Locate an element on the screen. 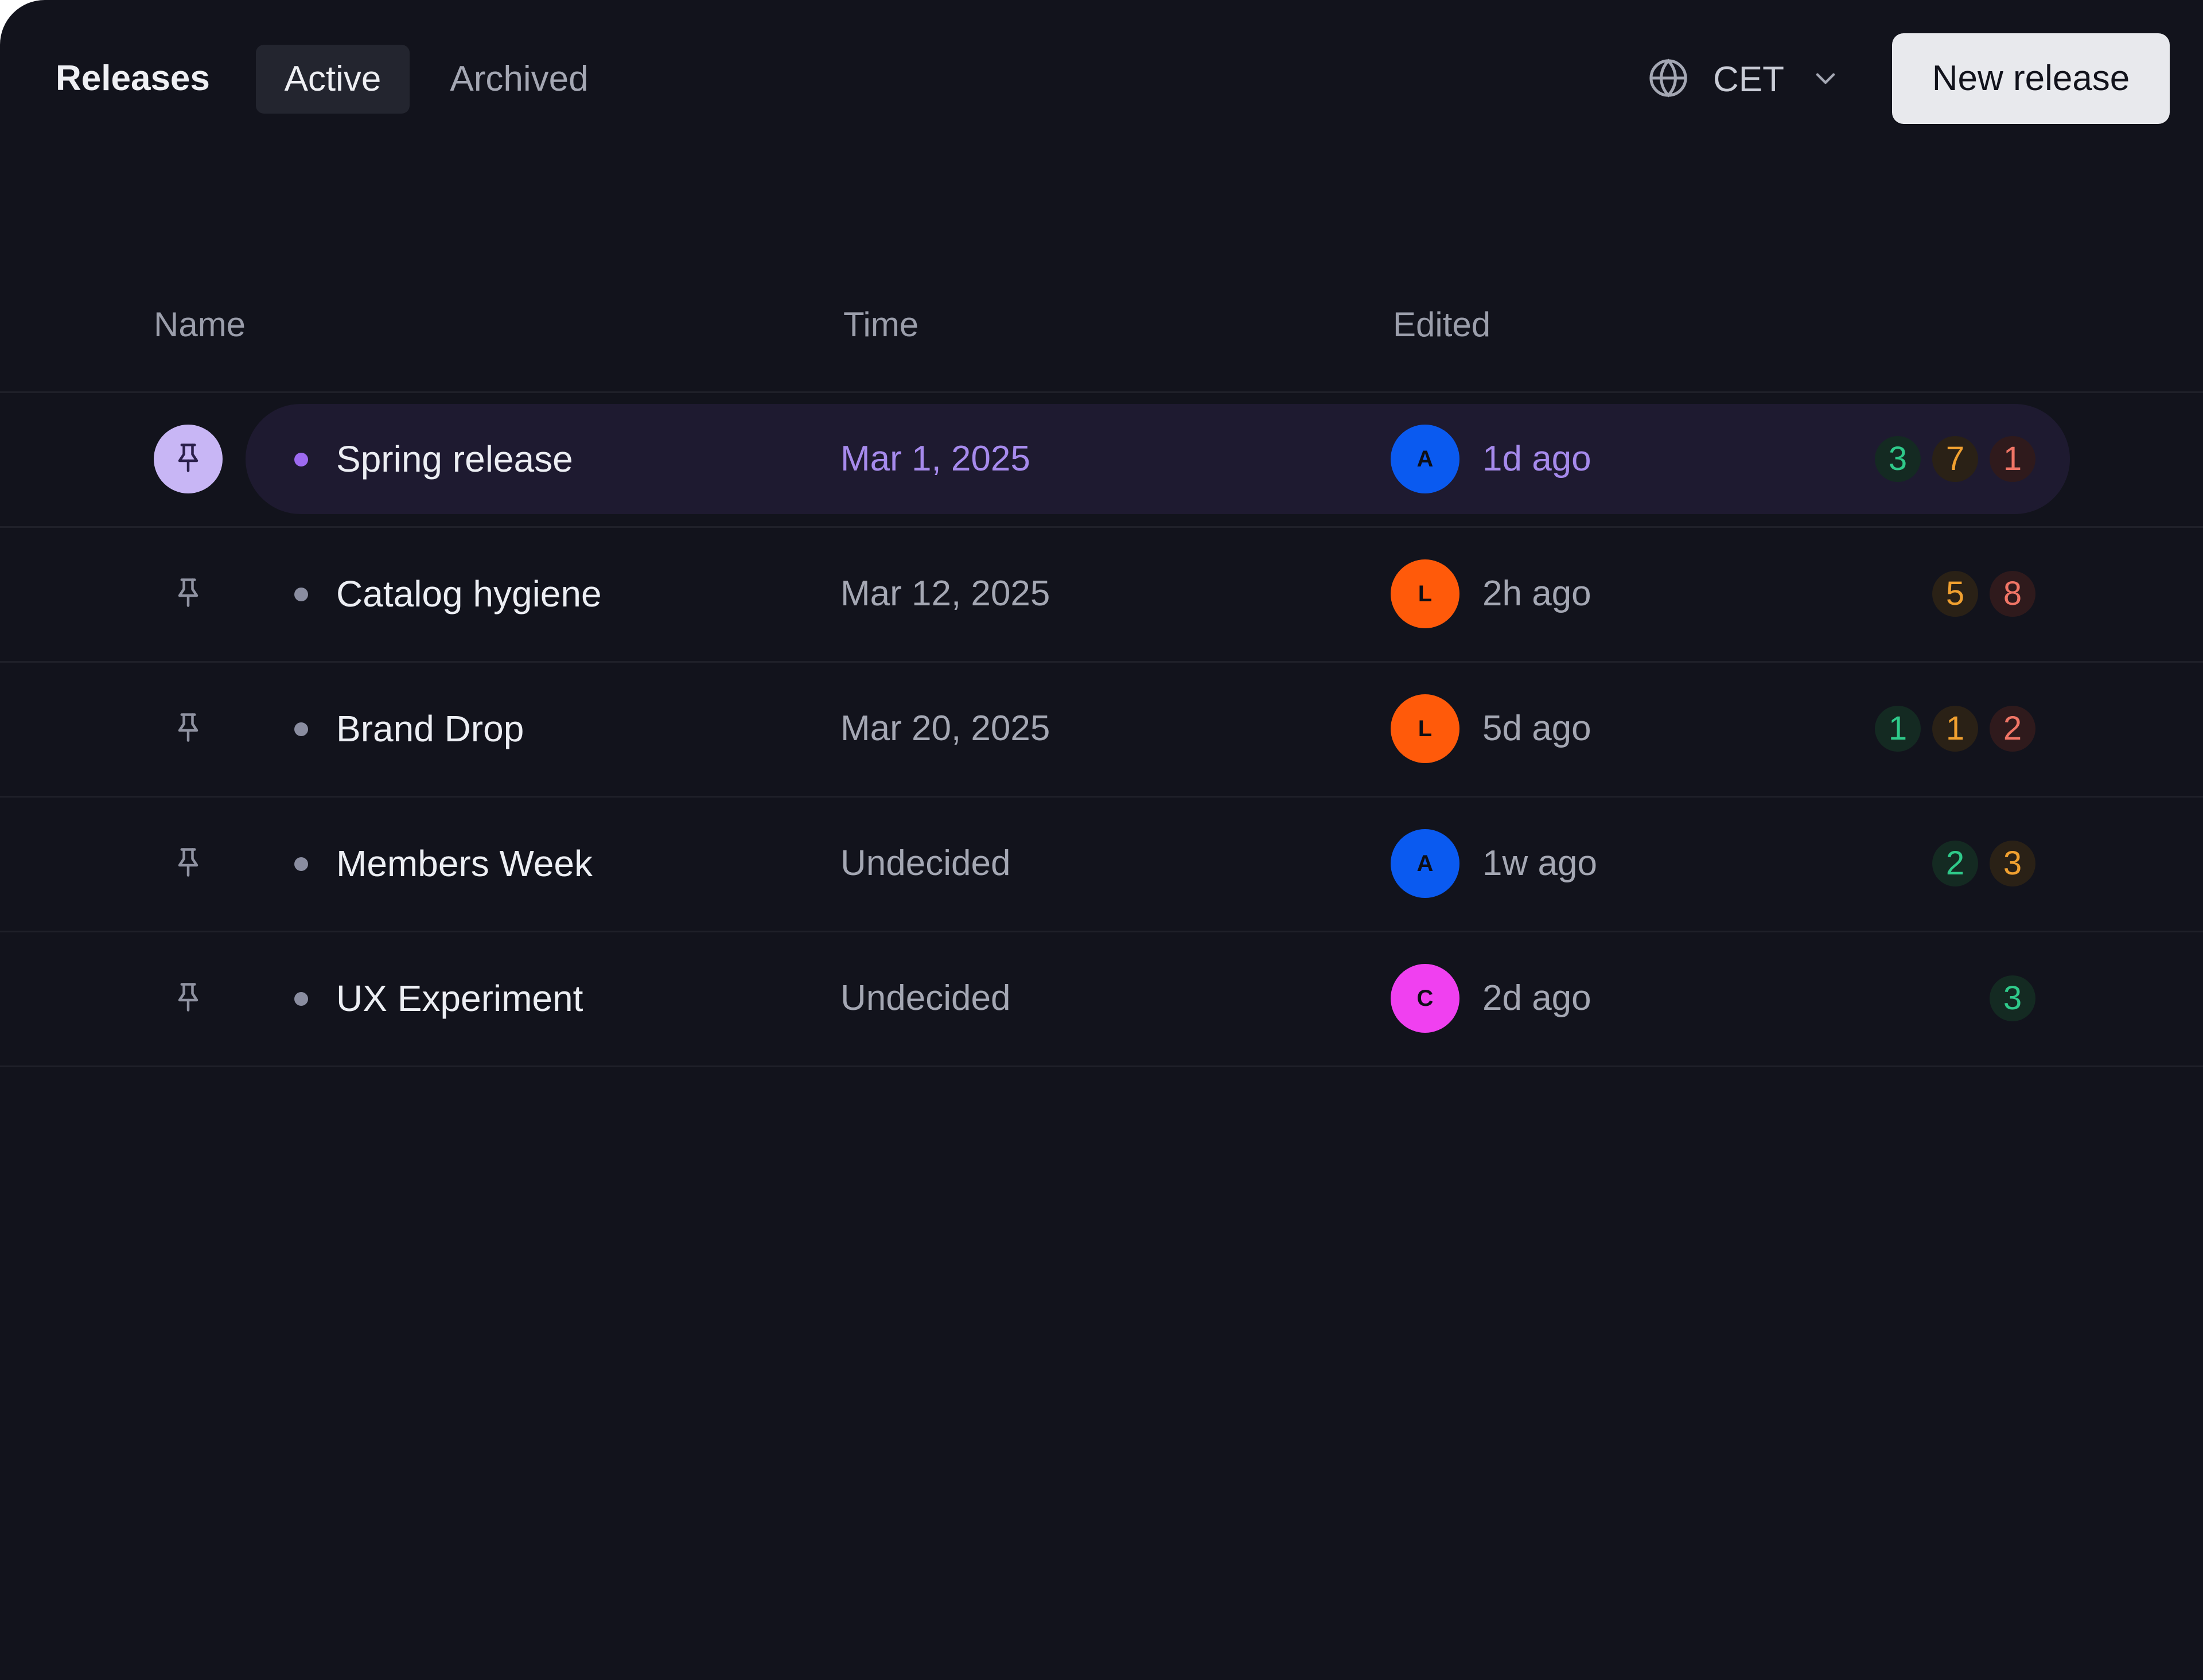  column-header-name: Name is located at coordinates (200, 324).